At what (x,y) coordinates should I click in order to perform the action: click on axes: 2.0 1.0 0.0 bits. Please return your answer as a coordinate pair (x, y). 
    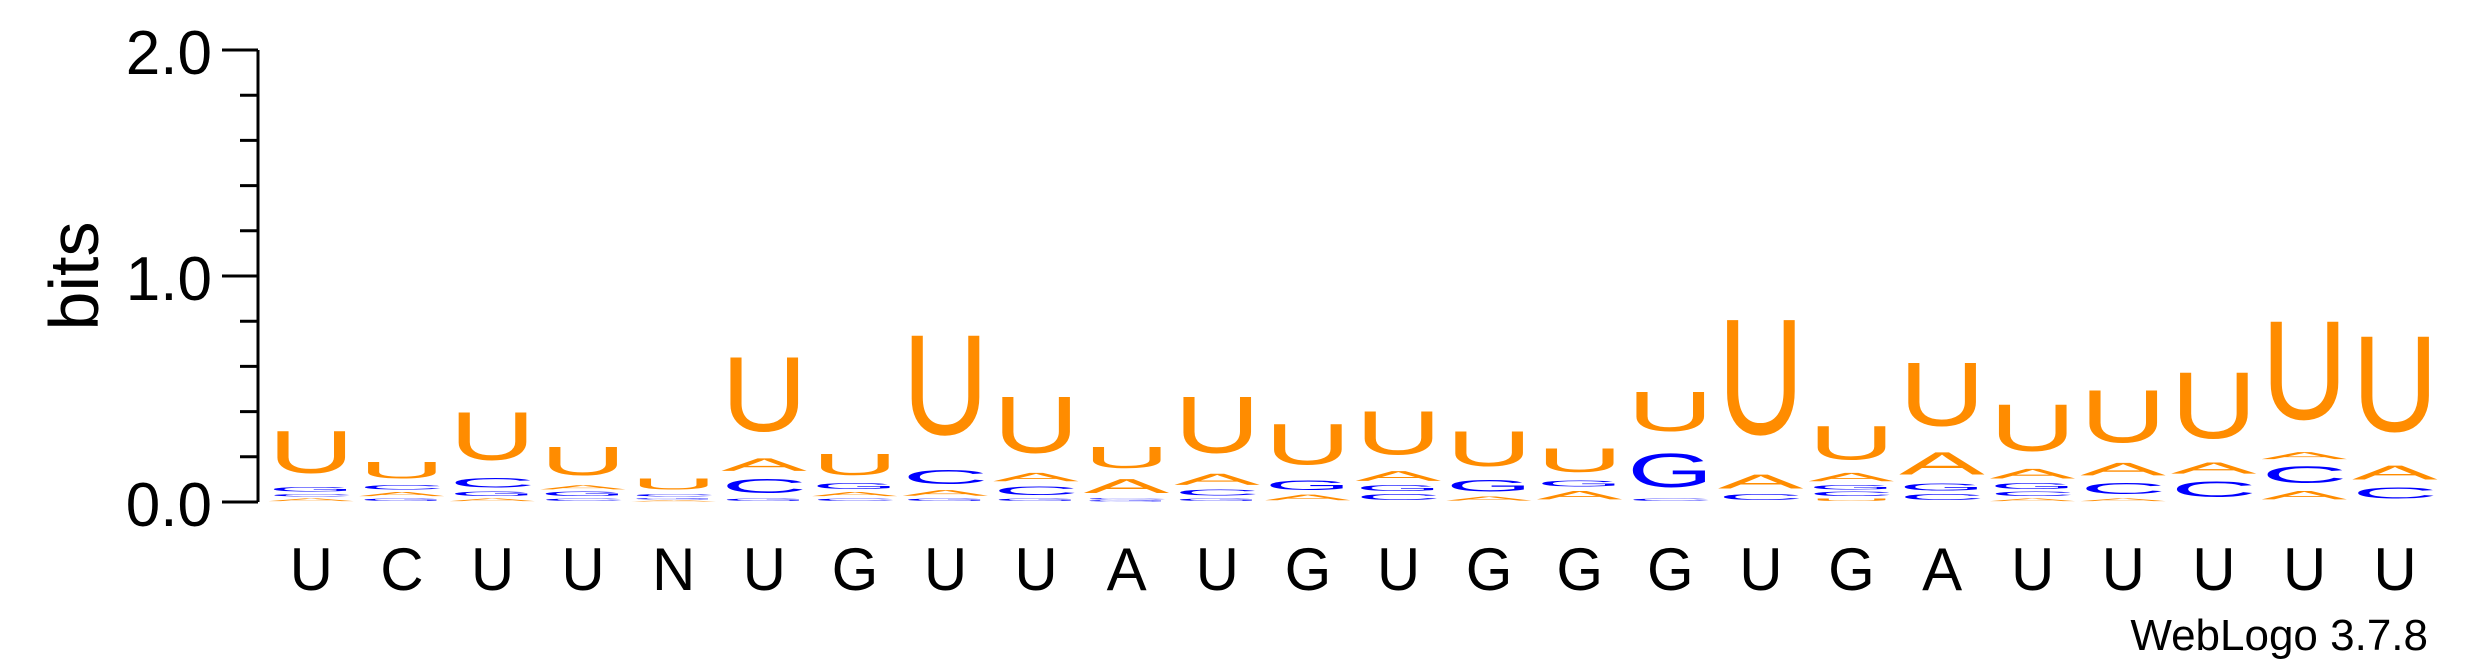
    Looking at the image, I should click on (147, 279).